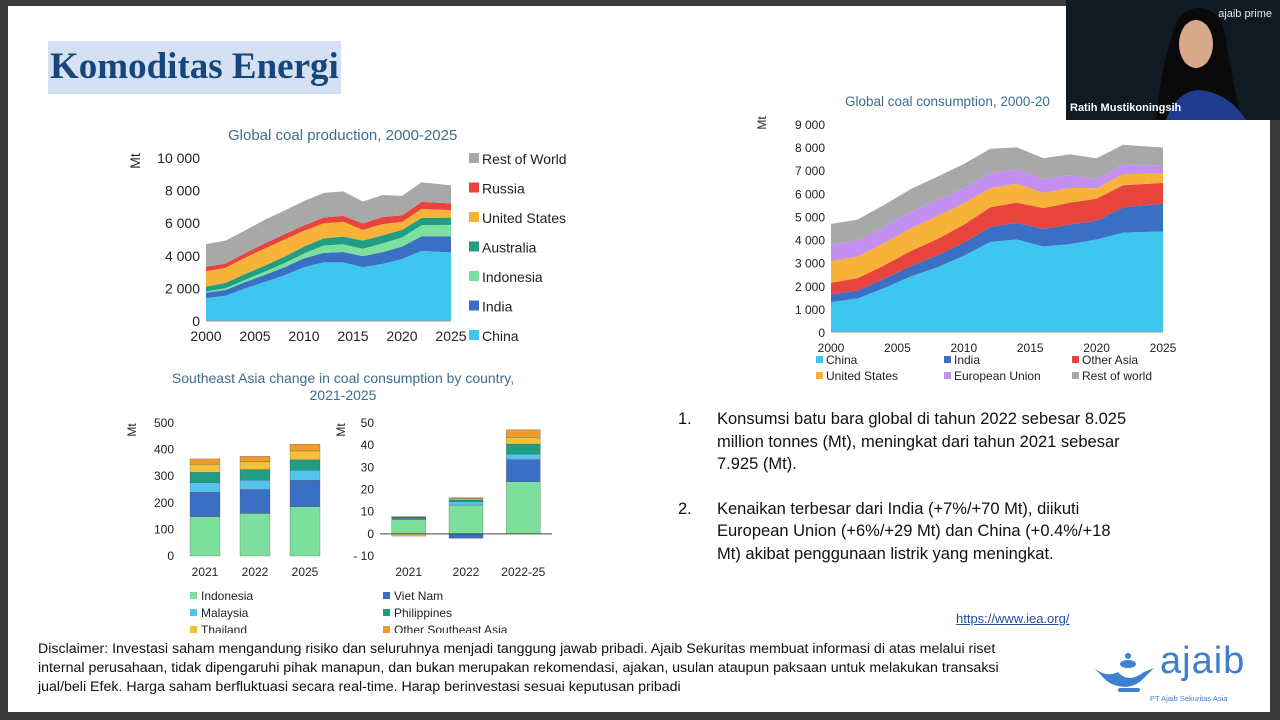 This screenshot has width=1280, height=720. What do you see at coordinates (810, 287) in the screenshot?
I see `consumption-ytick: 2 000` at bounding box center [810, 287].